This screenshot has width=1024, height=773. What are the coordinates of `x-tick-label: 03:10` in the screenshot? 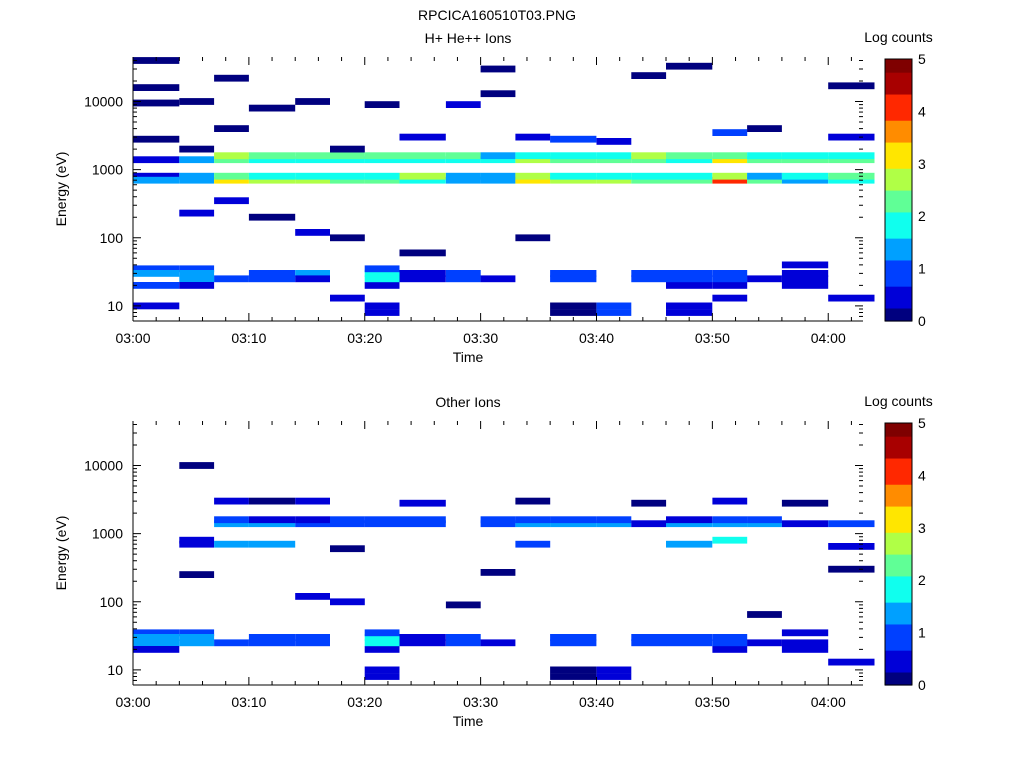 It's located at (248, 338).